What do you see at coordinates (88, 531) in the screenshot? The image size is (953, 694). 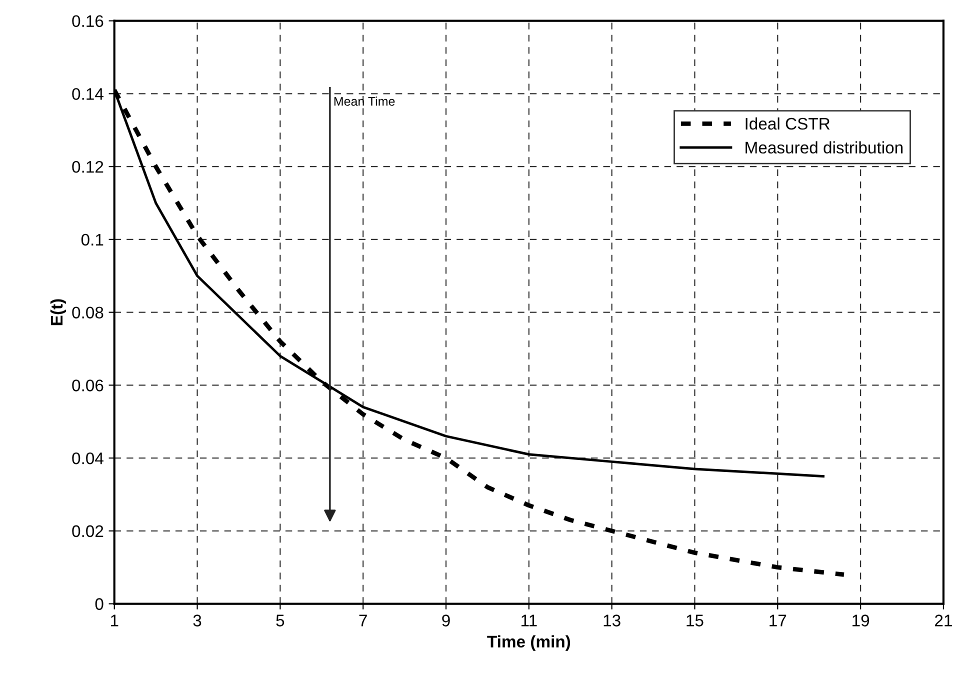 I see `y-tick-label: 0.02` at bounding box center [88, 531].